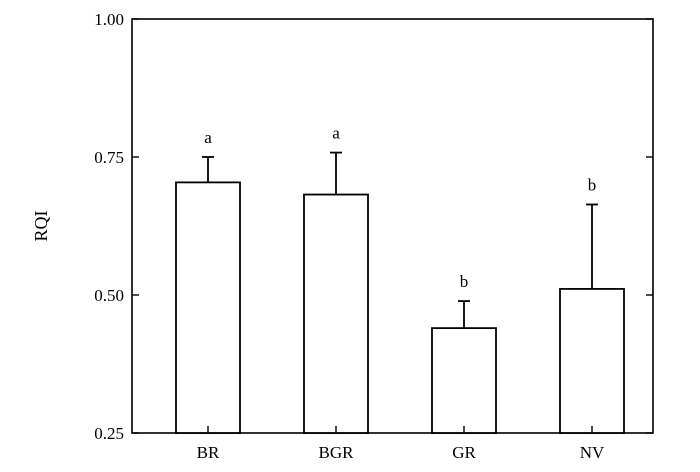 This screenshot has width=700, height=472. I want to click on x-axis: BR BGR GR NV, so click(401, 444).